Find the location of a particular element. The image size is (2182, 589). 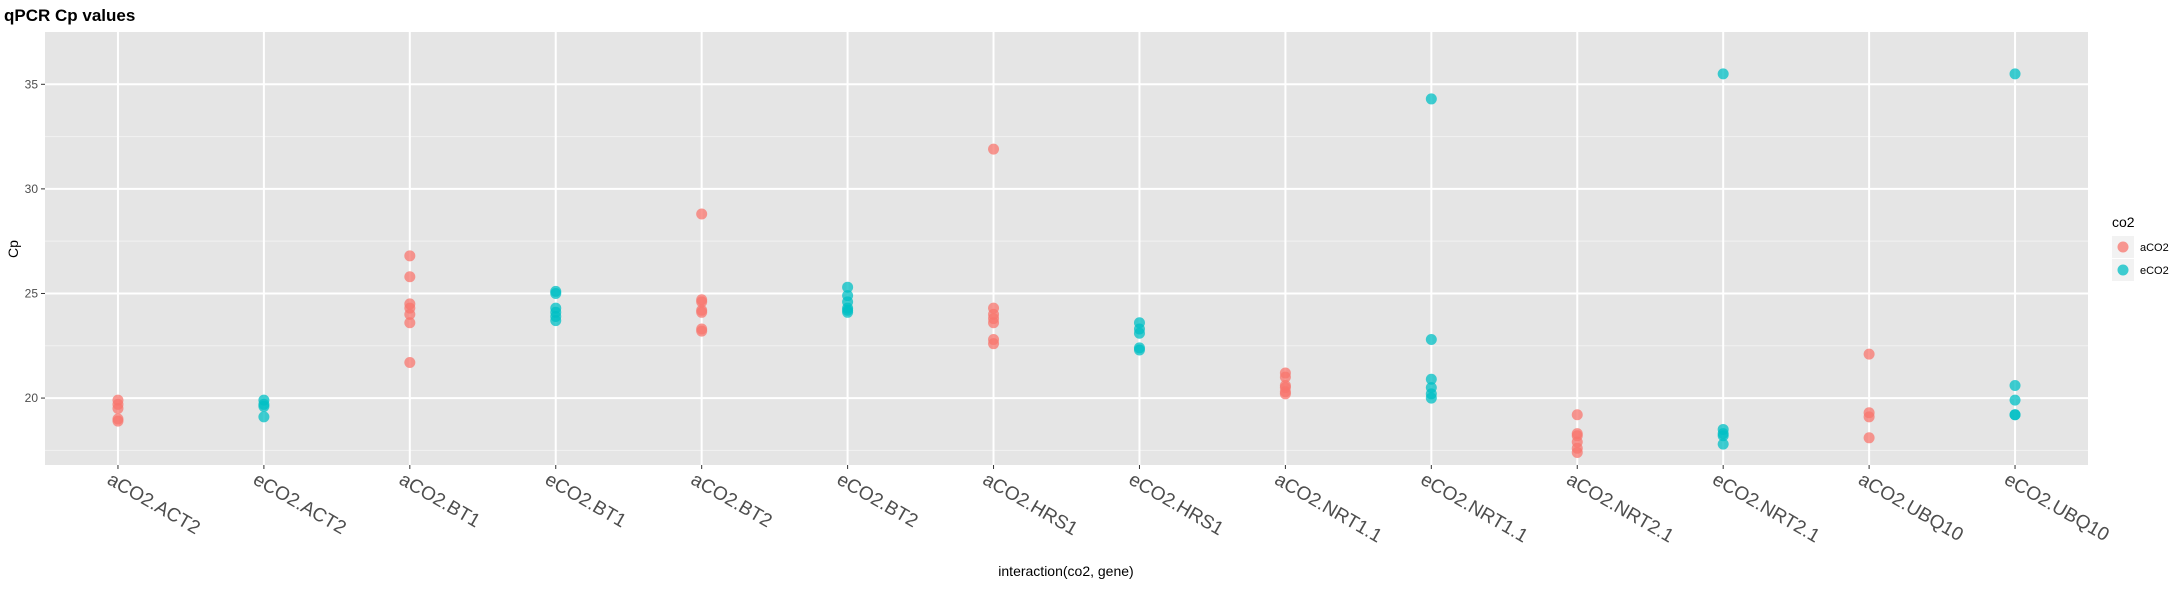

y-tick-label: 35 is located at coordinates (32, 84).